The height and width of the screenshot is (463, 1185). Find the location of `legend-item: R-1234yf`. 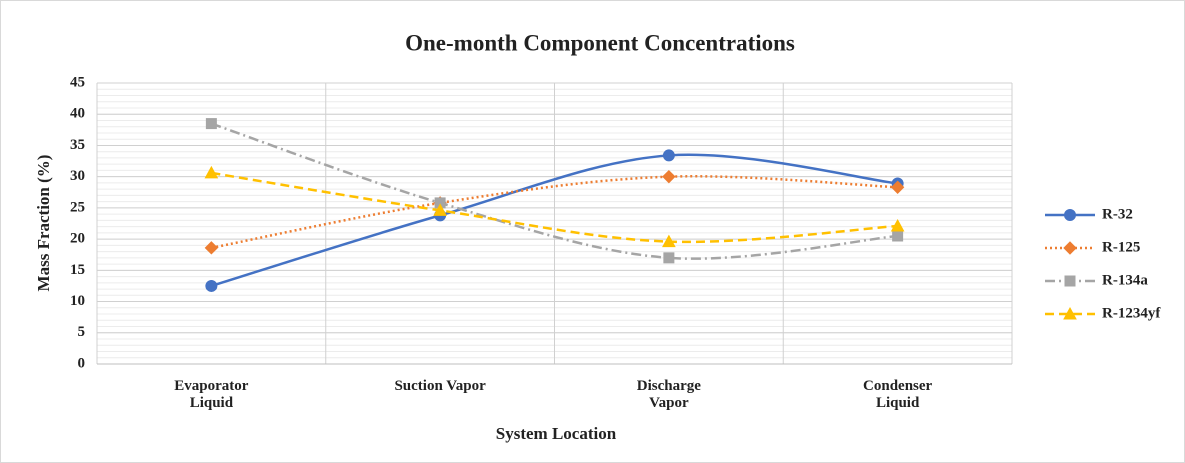

legend-item: R-1234yf is located at coordinates (1103, 313).